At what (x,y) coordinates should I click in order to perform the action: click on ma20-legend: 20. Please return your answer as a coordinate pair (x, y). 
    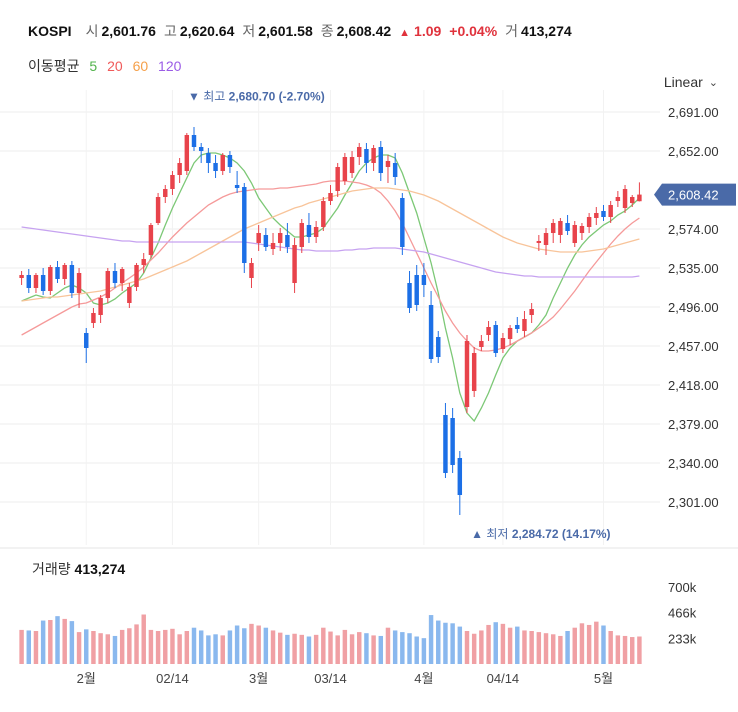
    Looking at the image, I should click on (115, 66).